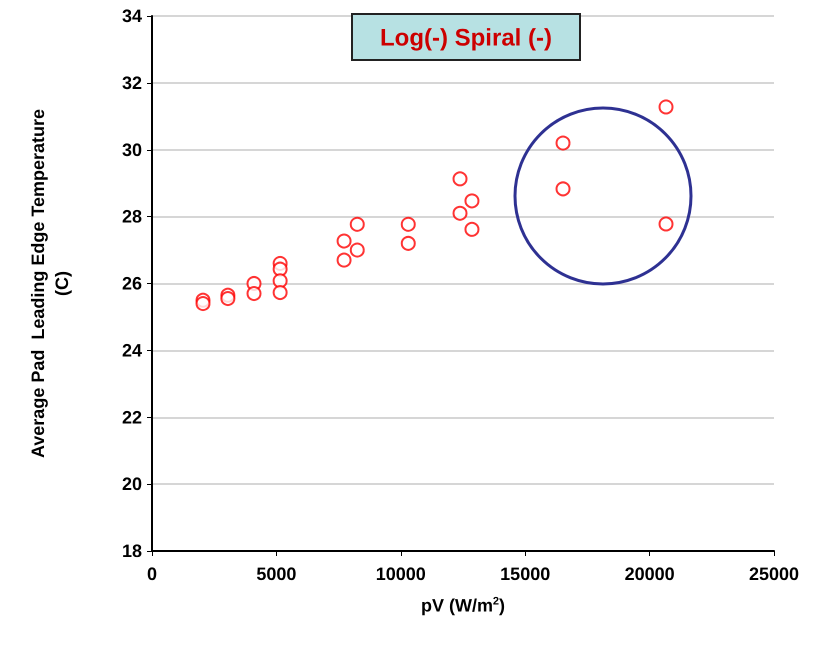  I want to click on x-tick-label: 0, so click(152, 574).